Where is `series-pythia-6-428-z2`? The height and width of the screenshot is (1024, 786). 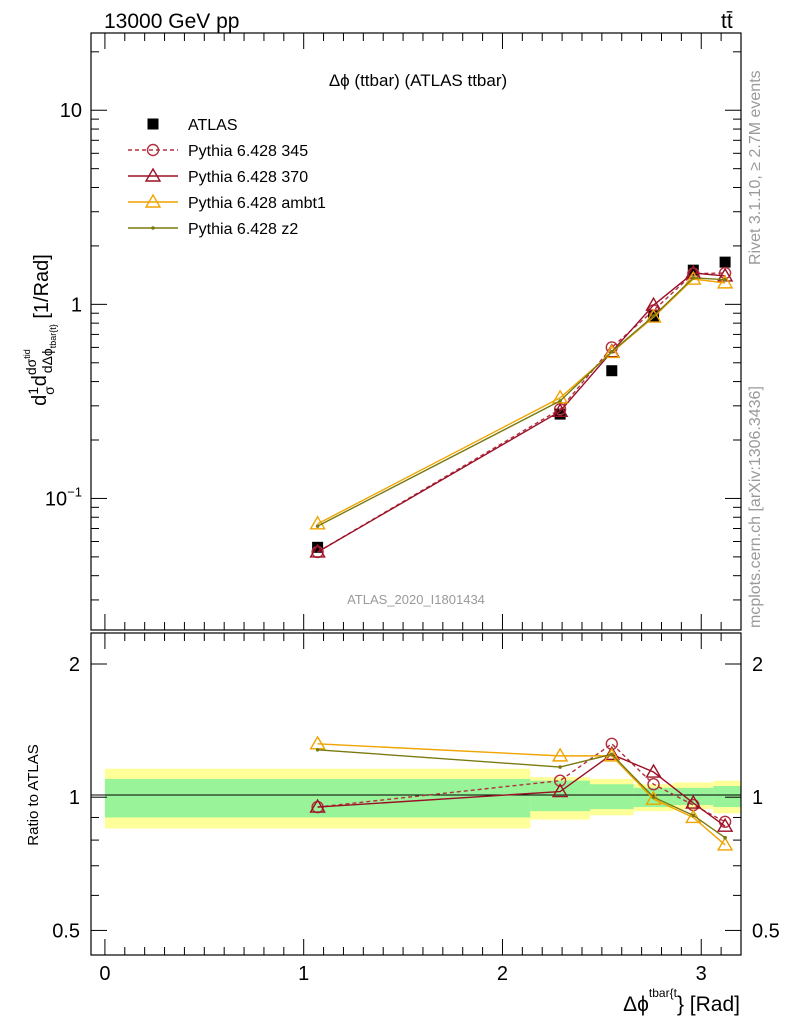 series-pythia-6-428-z2 is located at coordinates (521, 402).